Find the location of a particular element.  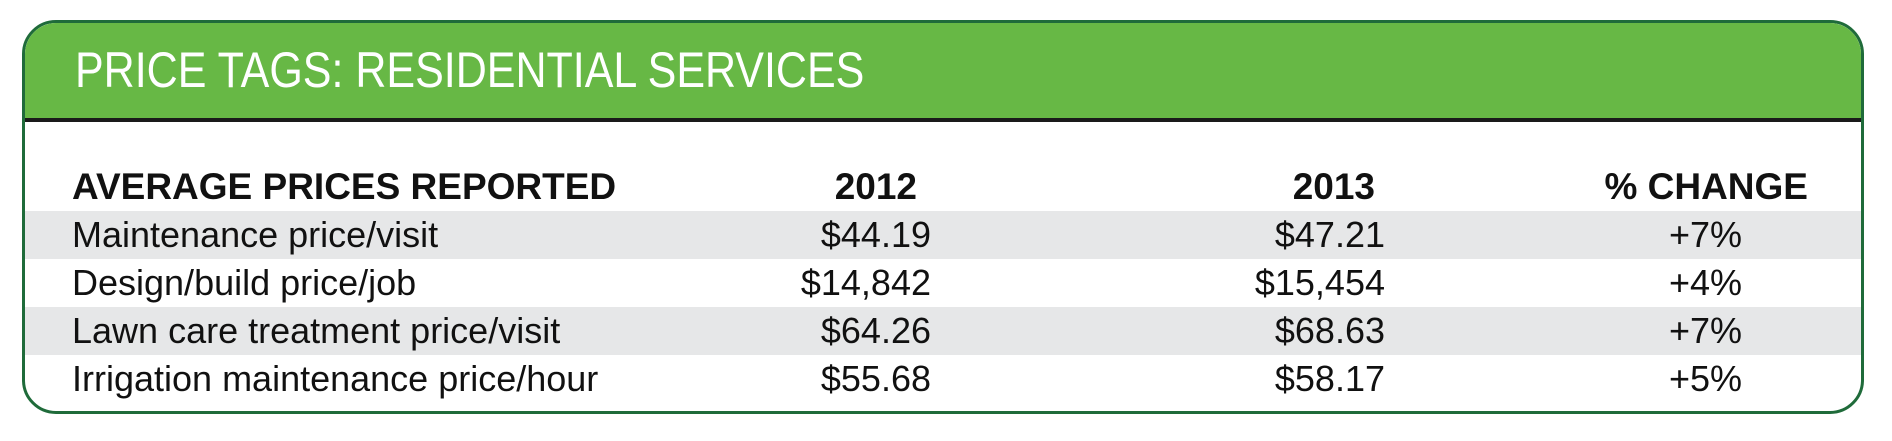

table-title: PRICE TAGS: RESIDENTIAL SERVICES is located at coordinates (470, 70).